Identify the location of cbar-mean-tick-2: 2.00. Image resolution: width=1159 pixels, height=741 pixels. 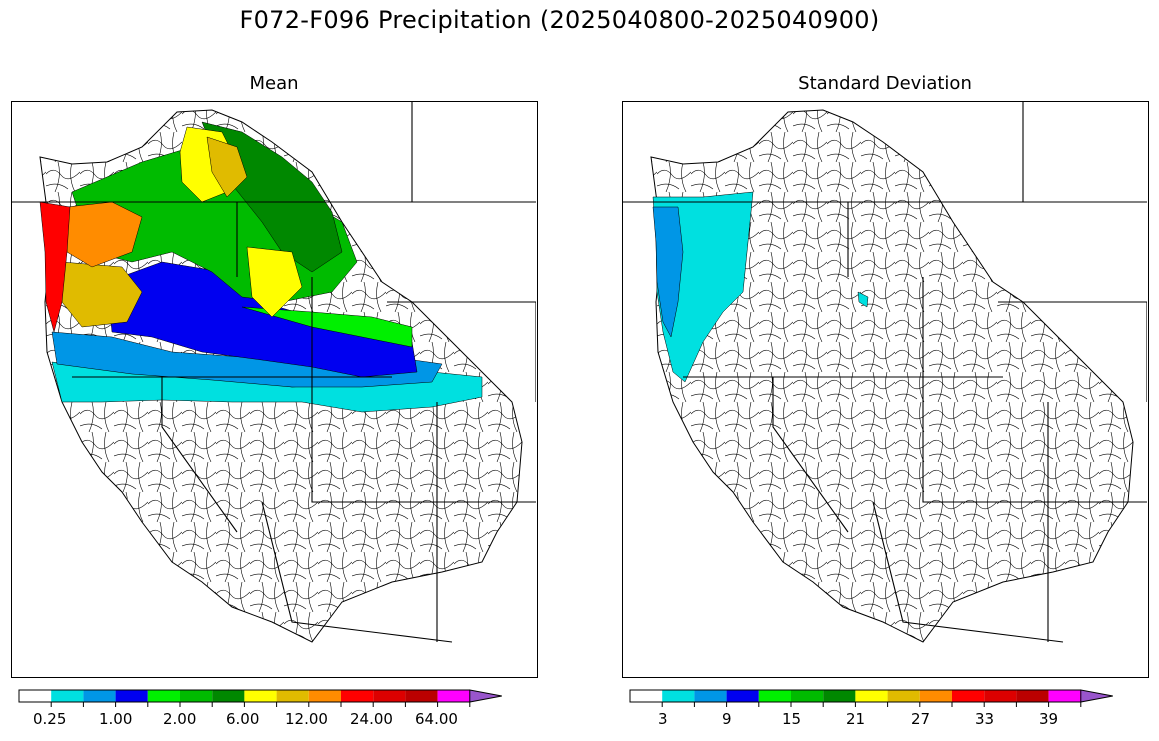
(180, 719).